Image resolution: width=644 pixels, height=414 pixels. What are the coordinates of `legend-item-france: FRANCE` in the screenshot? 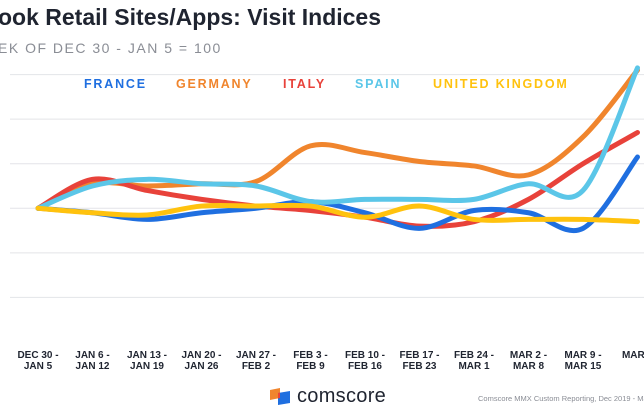 It's located at (115, 84).